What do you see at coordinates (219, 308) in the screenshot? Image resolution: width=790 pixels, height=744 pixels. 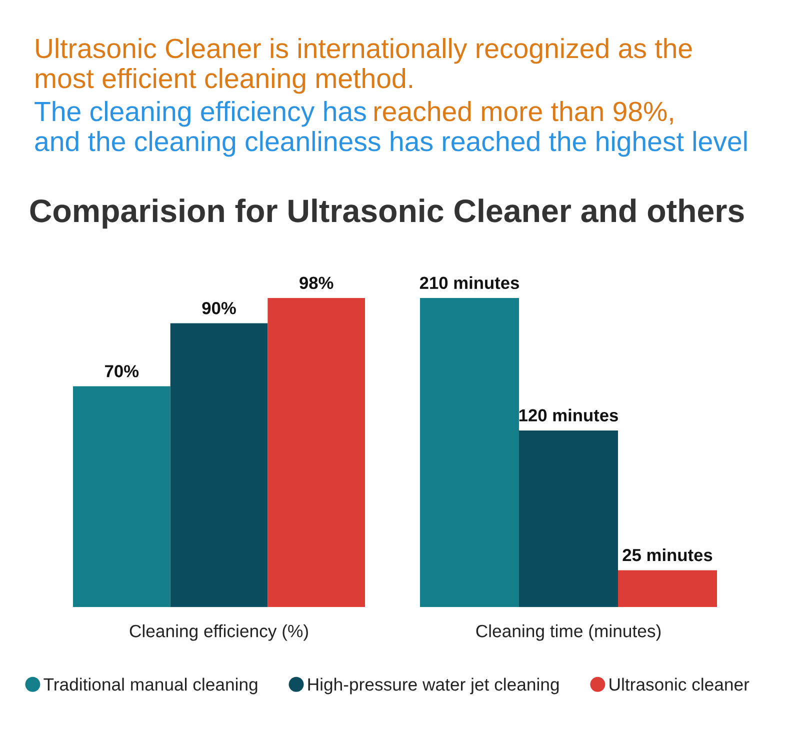 I see `data-label: 90%` at bounding box center [219, 308].